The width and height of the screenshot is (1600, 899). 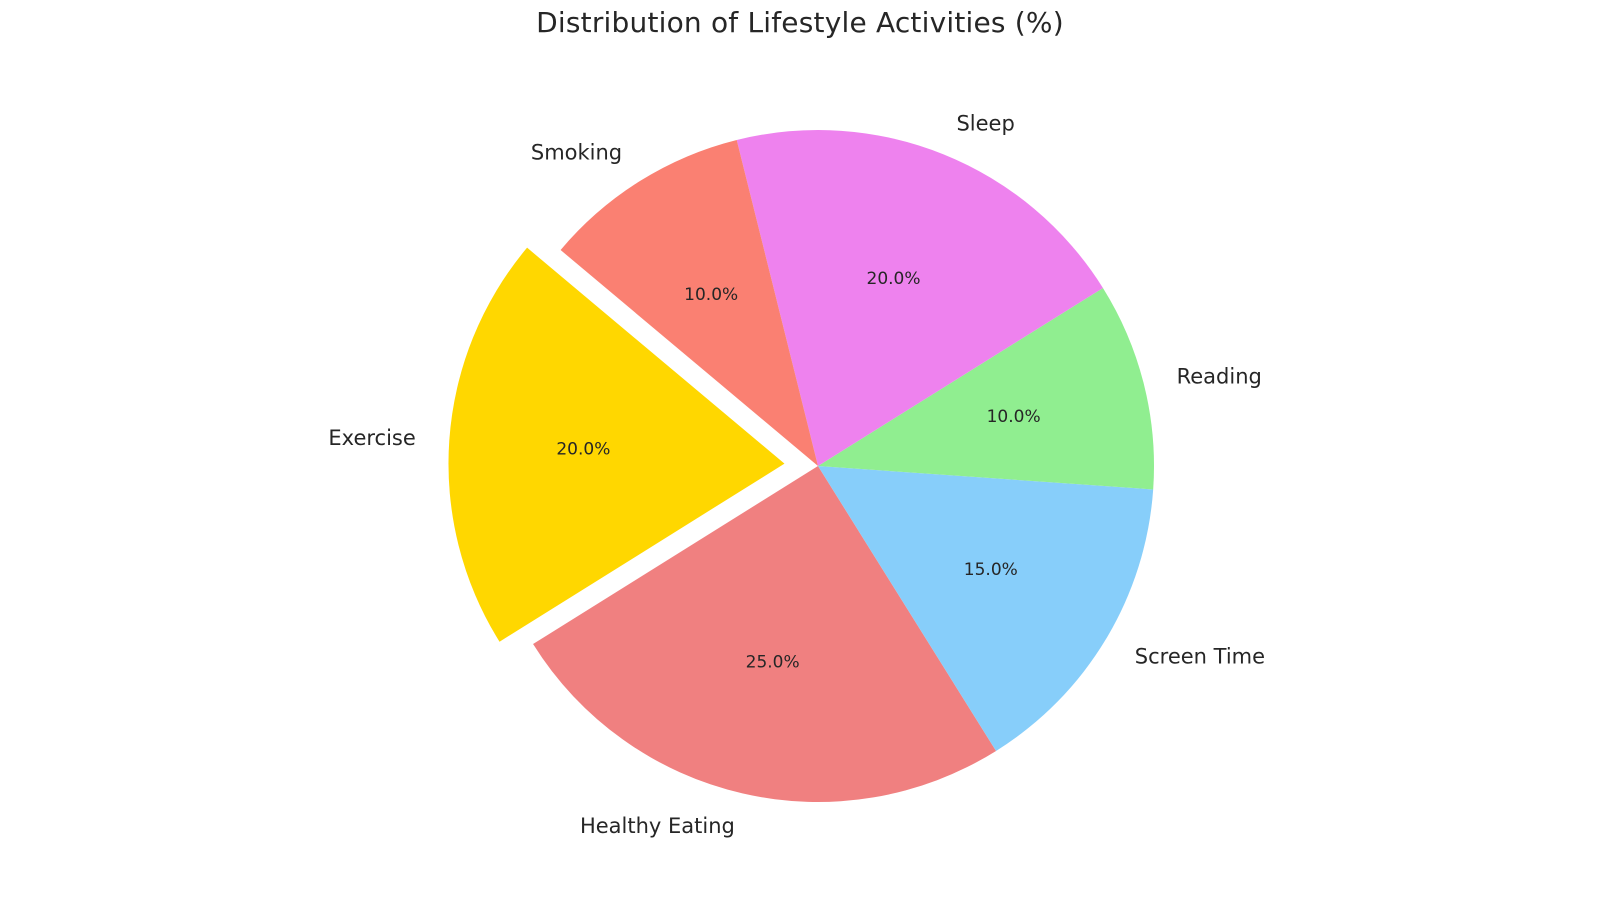 I want to click on pct-label-healthy-eating: 25.0%, so click(x=773, y=662).